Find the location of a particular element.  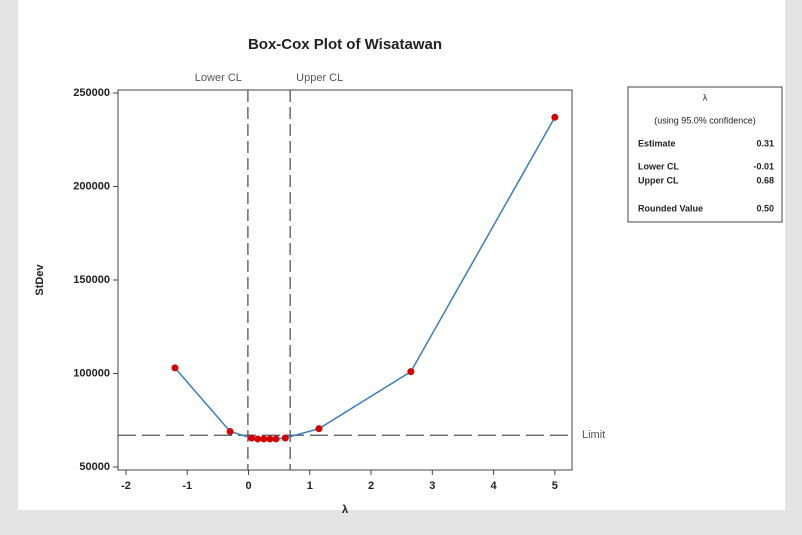

info-subheader: (using 95.0% confidence) is located at coordinates (705, 120).